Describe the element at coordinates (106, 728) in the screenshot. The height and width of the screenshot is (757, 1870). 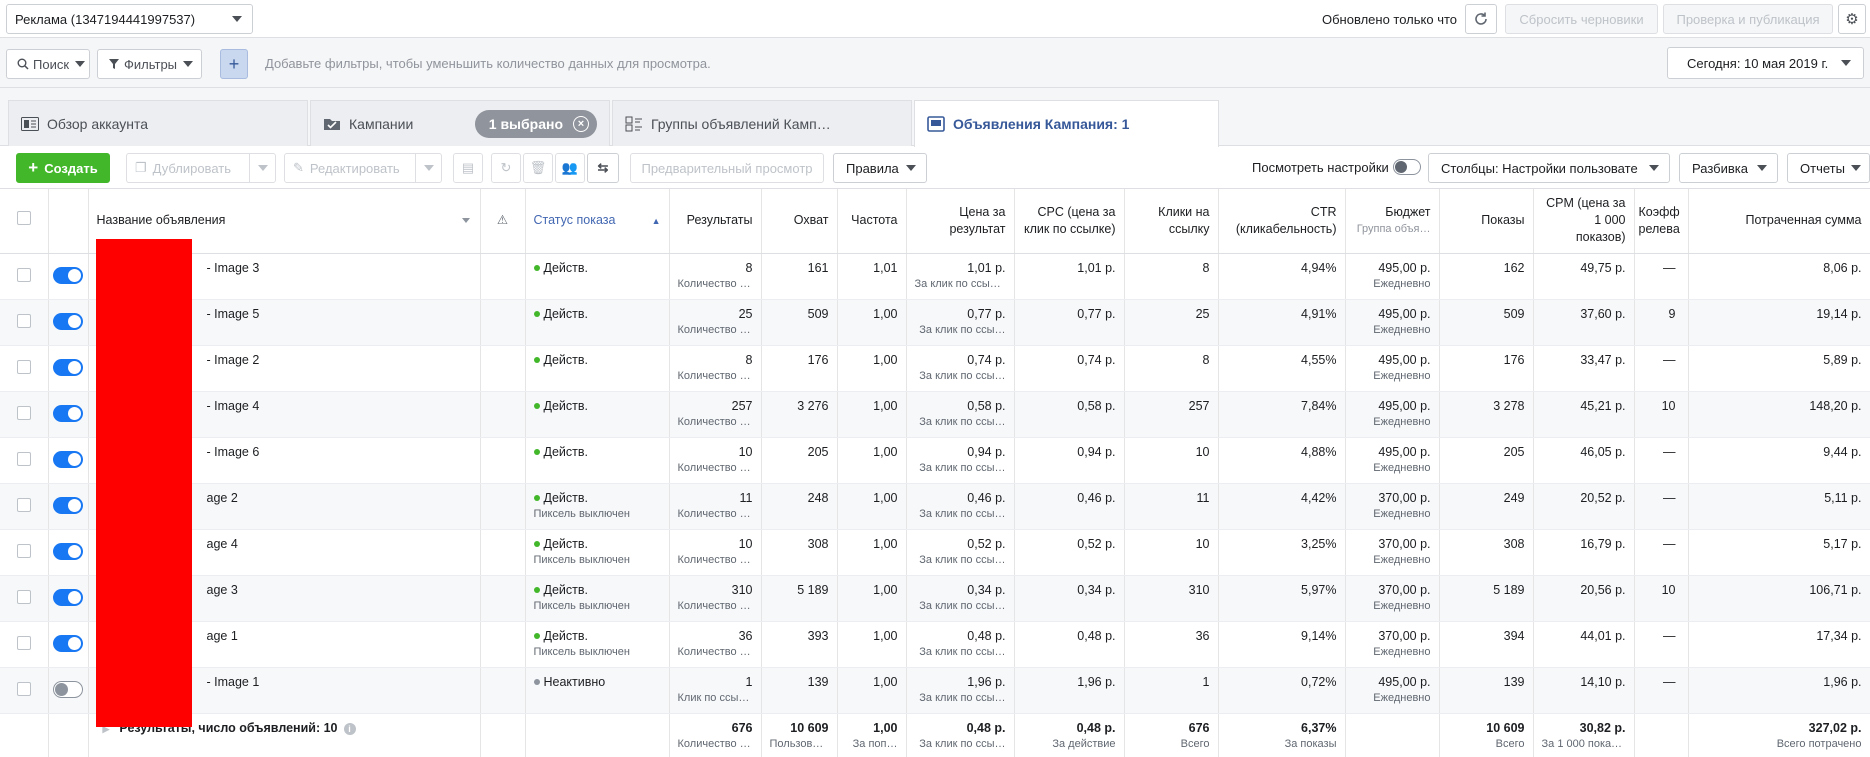
I see `expand-caret-icon: ▶` at that location.